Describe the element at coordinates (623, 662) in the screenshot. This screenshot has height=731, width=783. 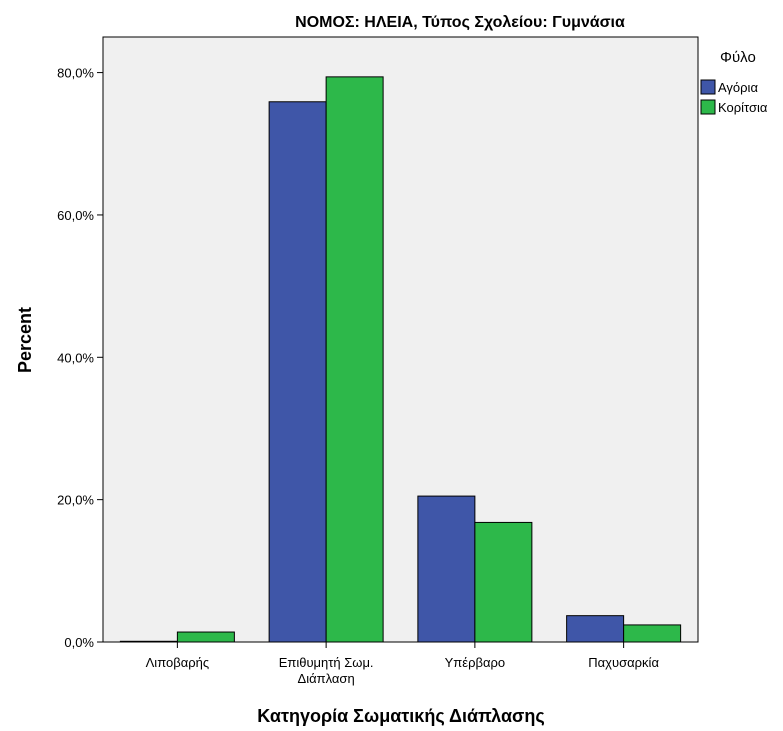
I see `x-tick-label: Παχυσαρκία` at that location.